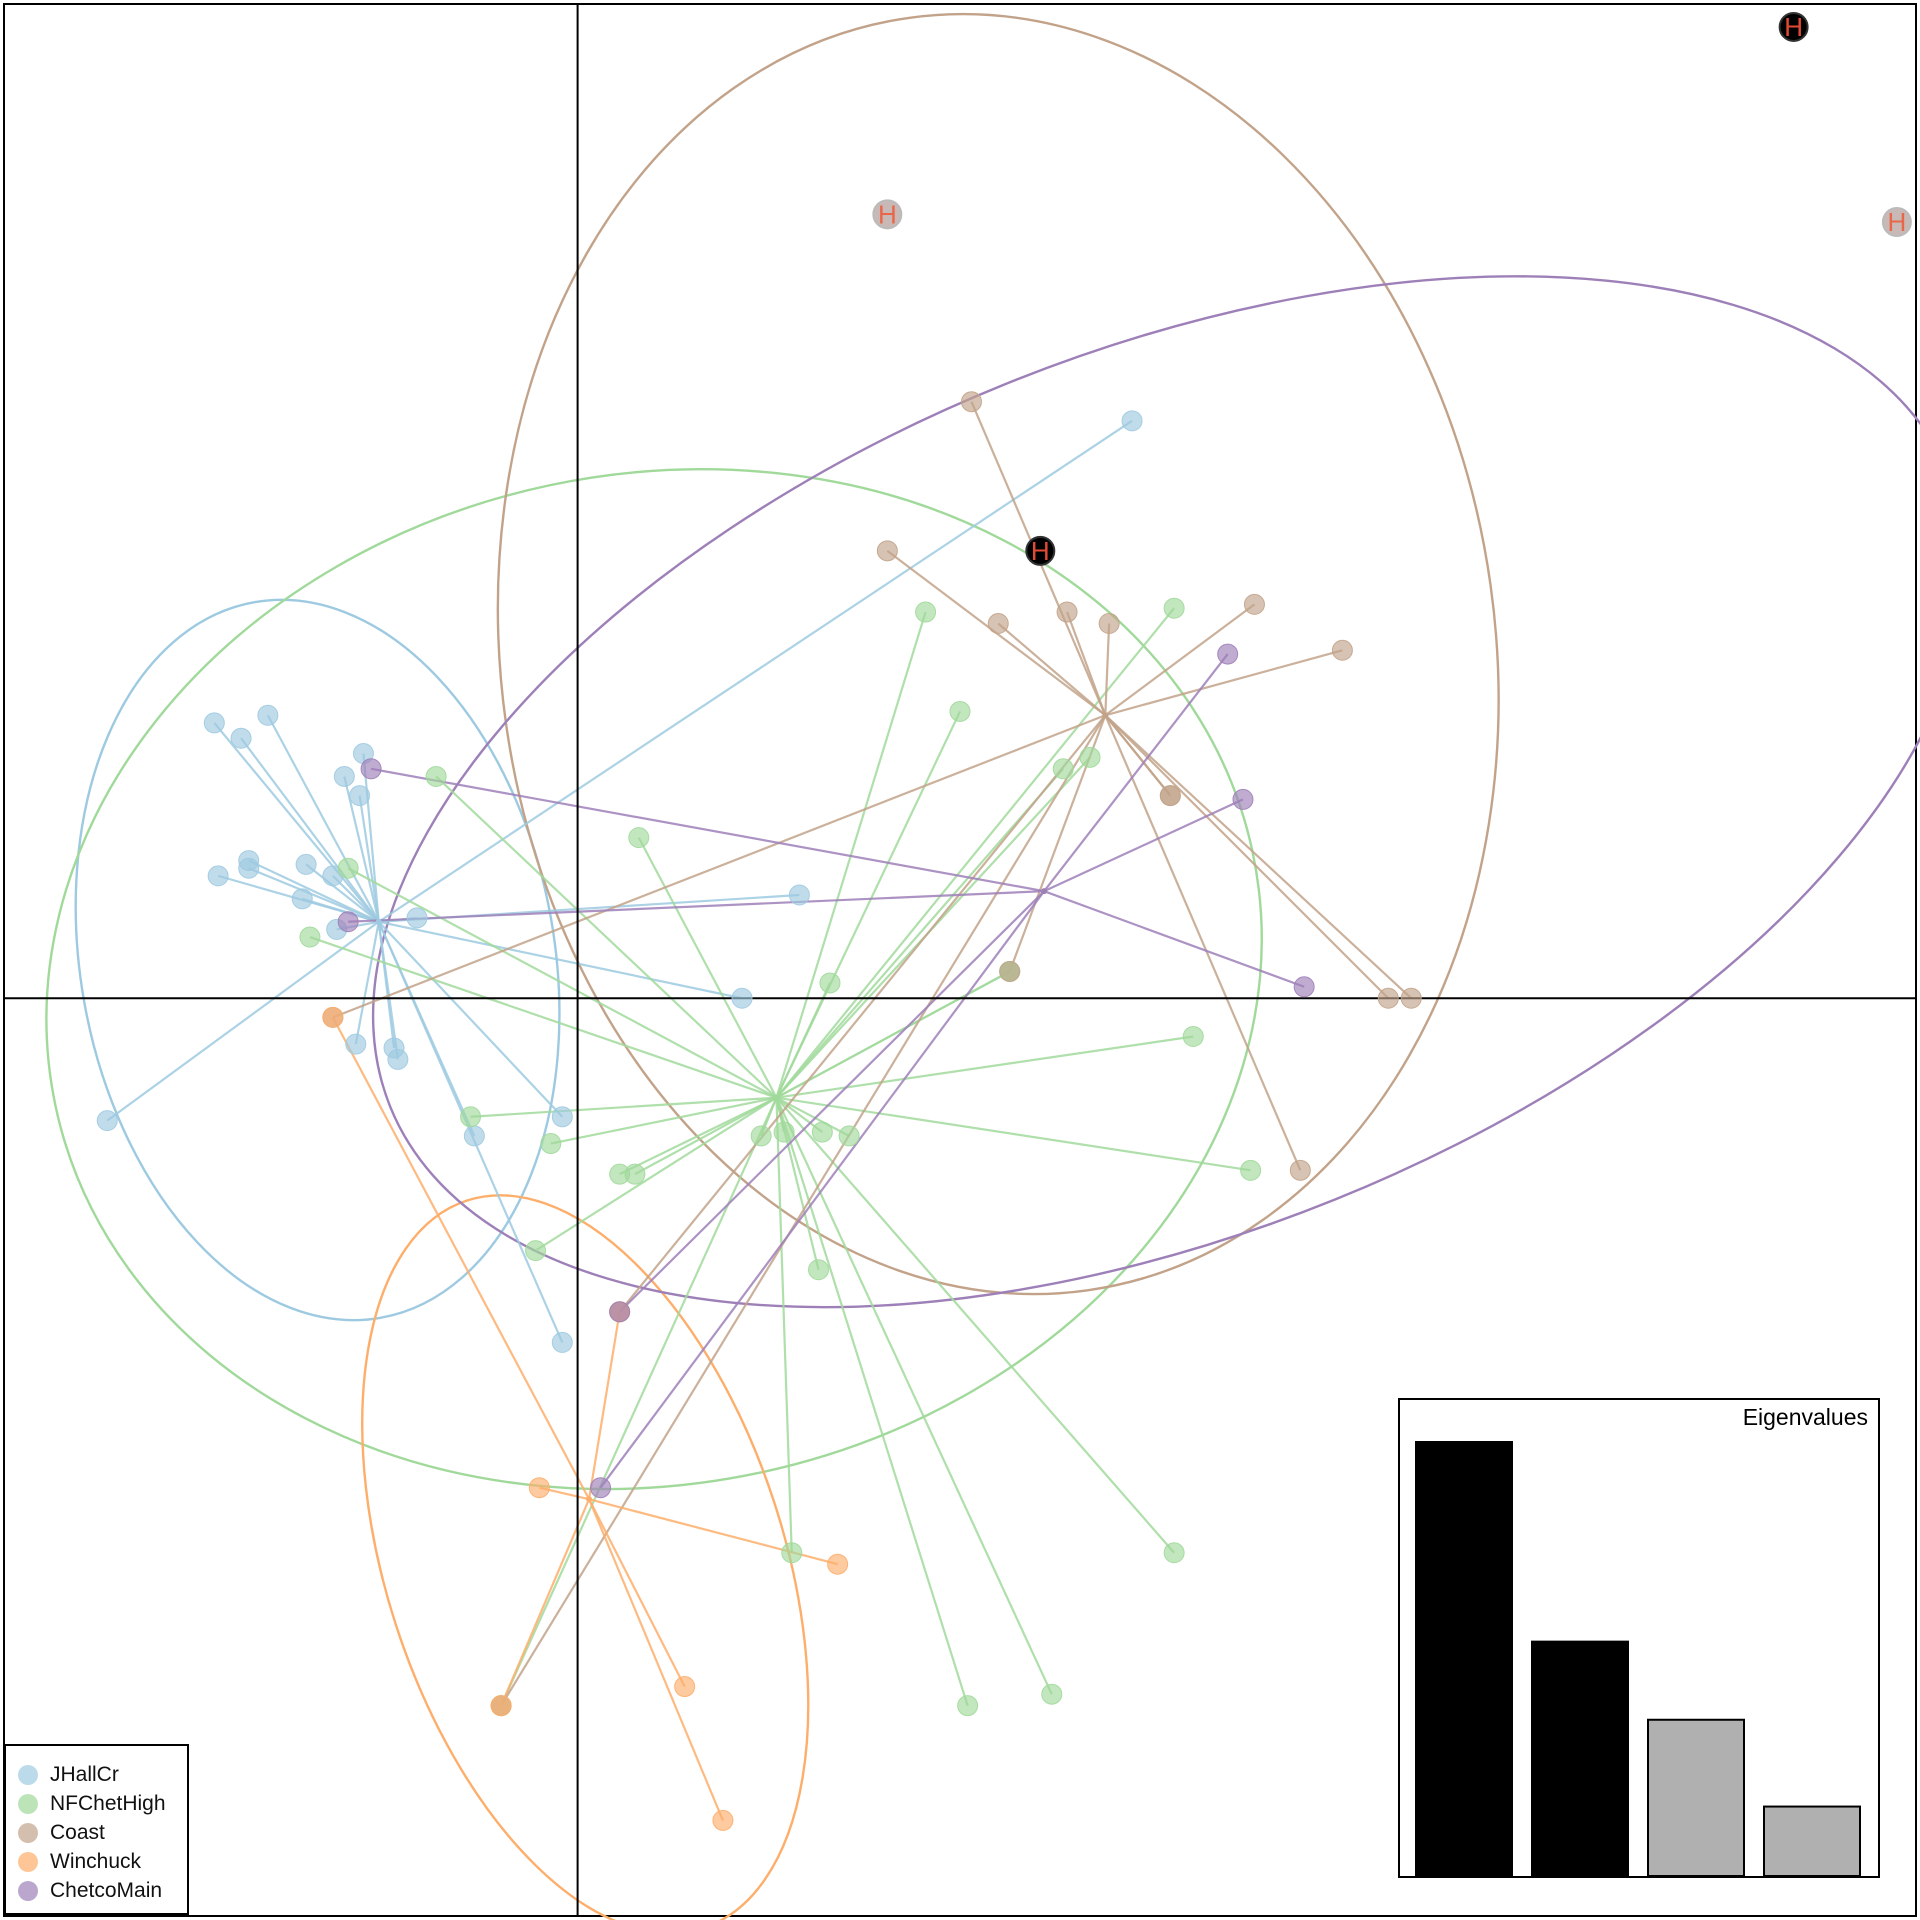 The image size is (1920, 1920). Describe the element at coordinates (108, 1803) in the screenshot. I see `legend-label: NFChetHigh` at that location.